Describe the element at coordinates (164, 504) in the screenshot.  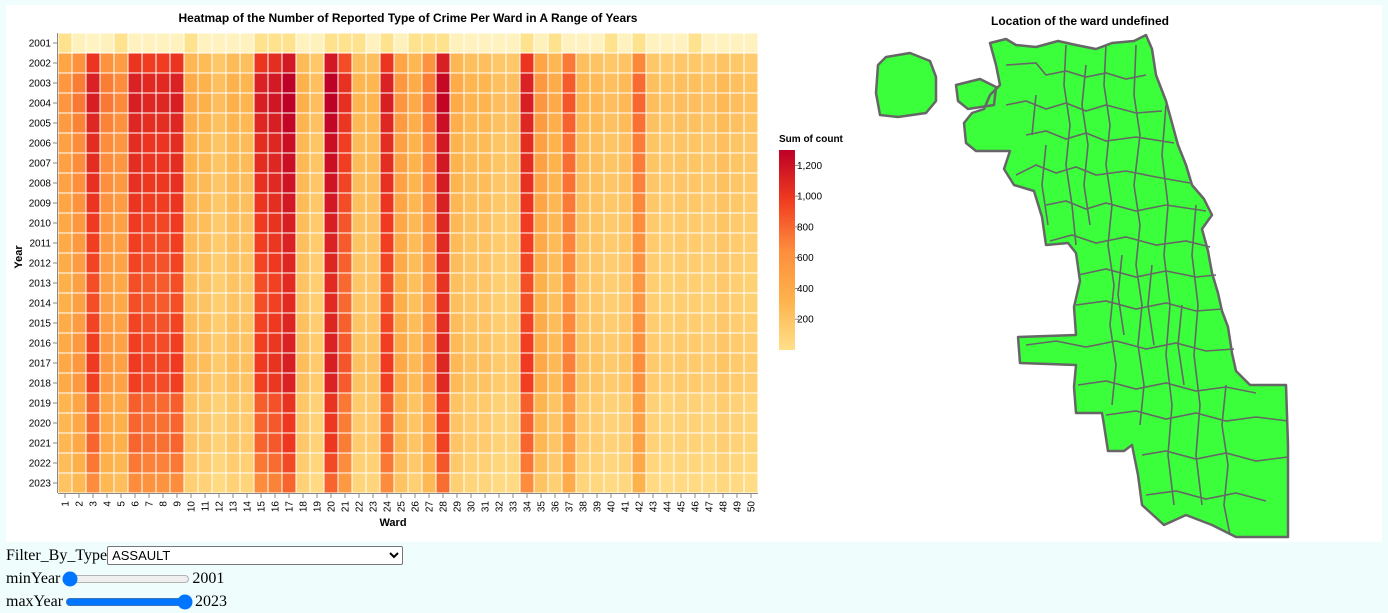
I see `x-tick-label: 8` at that location.